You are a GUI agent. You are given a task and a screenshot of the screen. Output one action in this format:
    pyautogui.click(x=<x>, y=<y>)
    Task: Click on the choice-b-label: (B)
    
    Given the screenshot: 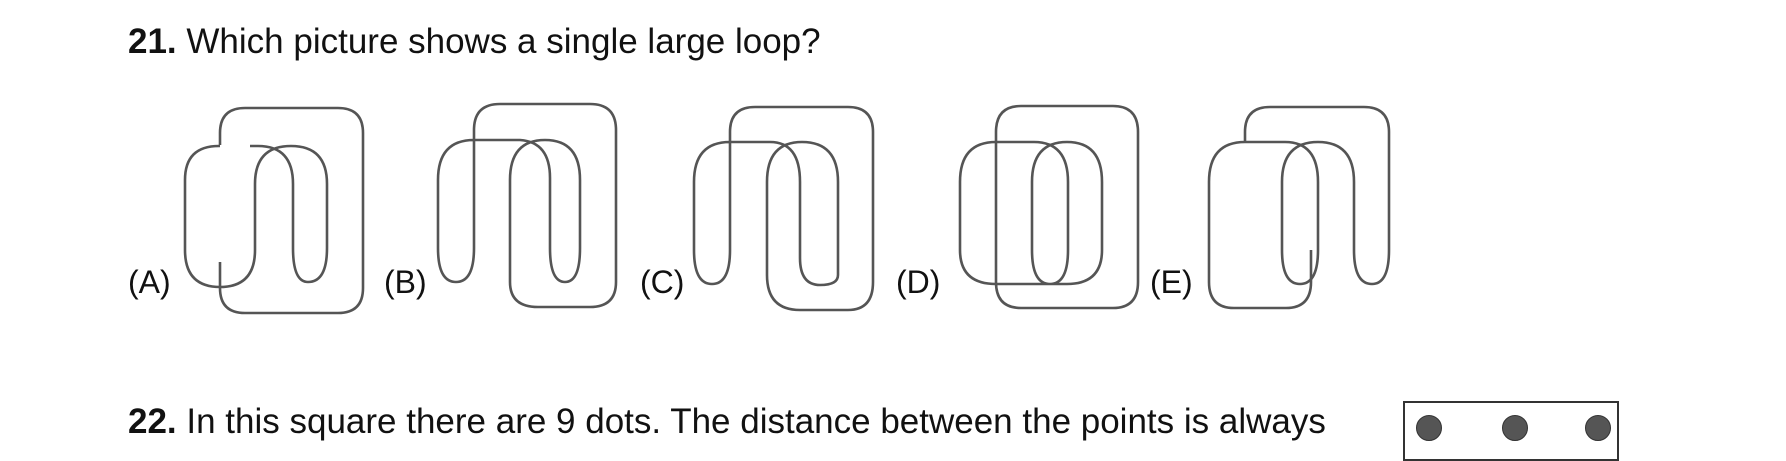 What is the action you would take?
    pyautogui.click(x=405, y=282)
    